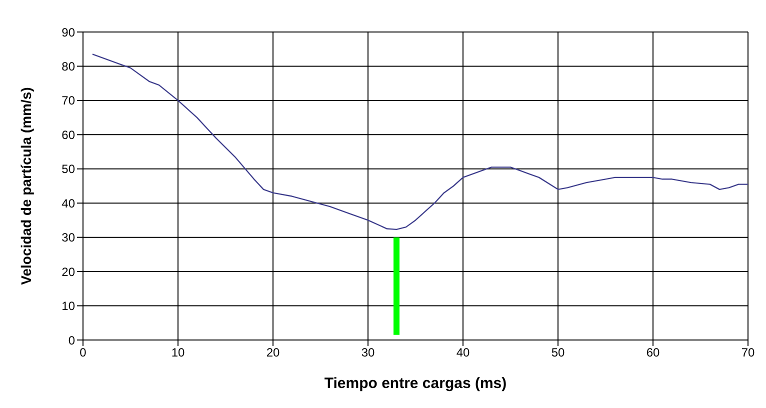 The width and height of the screenshot is (766, 408). What do you see at coordinates (69, 237) in the screenshot?
I see `y-tick-label: 30` at bounding box center [69, 237].